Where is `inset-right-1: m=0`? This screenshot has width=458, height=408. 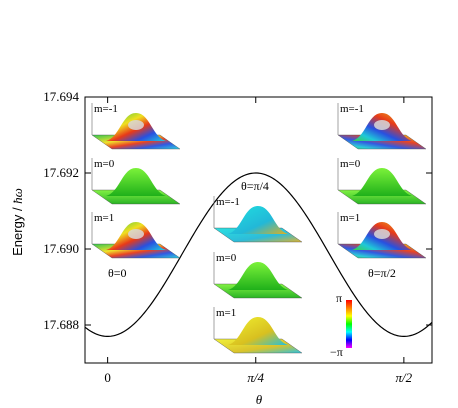
inset-right-1: m=0 is located at coordinates (382, 181).